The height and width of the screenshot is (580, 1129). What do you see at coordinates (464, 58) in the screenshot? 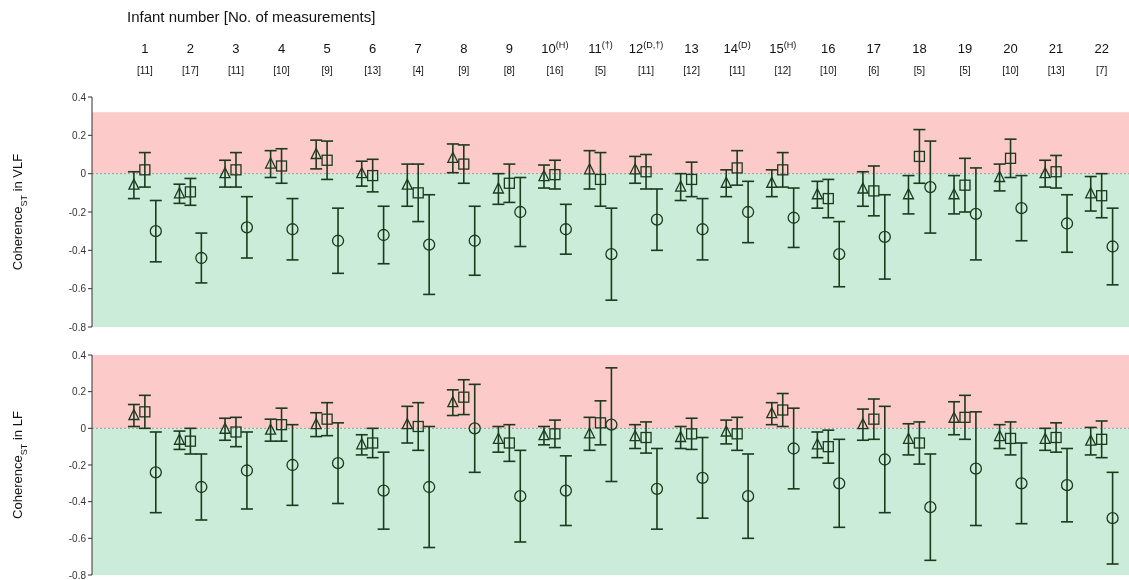
I see `x-tick-label: 8 [9]` at bounding box center [464, 58].